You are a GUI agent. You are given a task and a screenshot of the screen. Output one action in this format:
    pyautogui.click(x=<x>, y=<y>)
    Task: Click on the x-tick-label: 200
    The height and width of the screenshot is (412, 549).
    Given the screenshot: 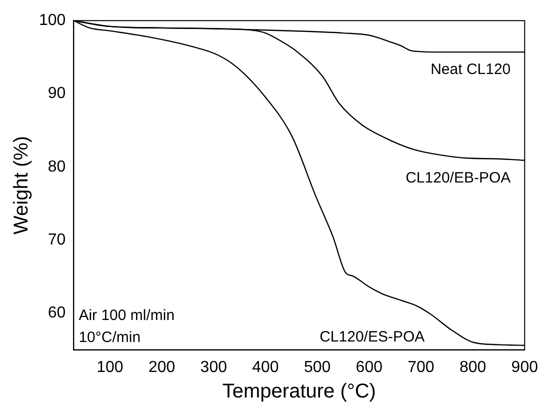 What is the action you would take?
    pyautogui.click(x=162, y=367)
    